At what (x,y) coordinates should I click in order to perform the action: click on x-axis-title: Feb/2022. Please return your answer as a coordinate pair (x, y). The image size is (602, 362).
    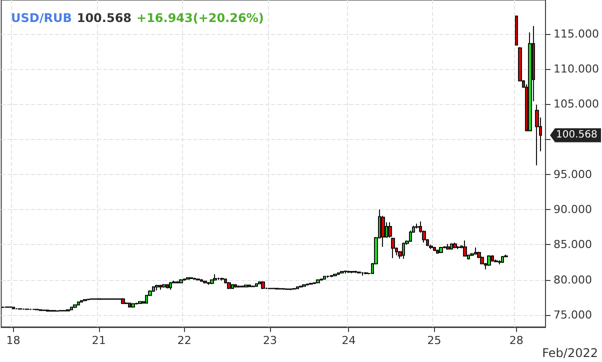
    Looking at the image, I should click on (570, 353).